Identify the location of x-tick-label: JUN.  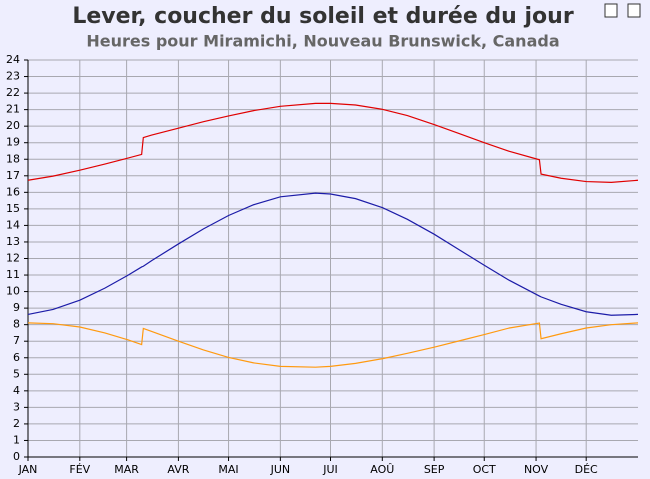
(280, 469).